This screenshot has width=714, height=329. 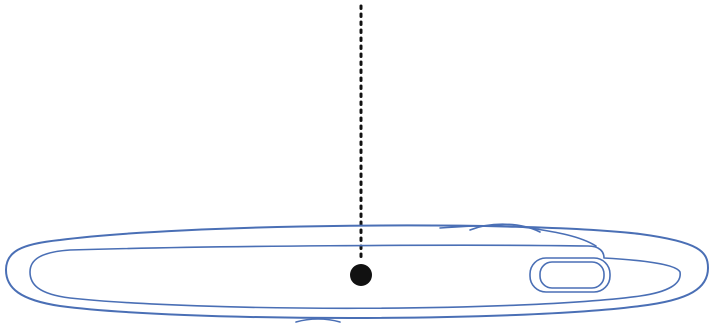 I want to click on button-recess-inner, so click(x=572, y=275).